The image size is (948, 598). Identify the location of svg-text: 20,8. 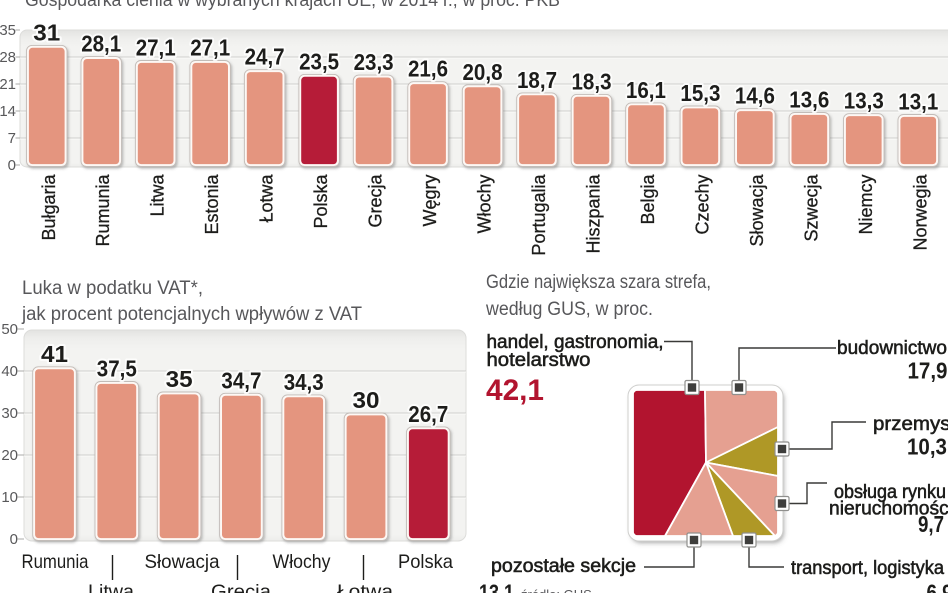
(483, 72).